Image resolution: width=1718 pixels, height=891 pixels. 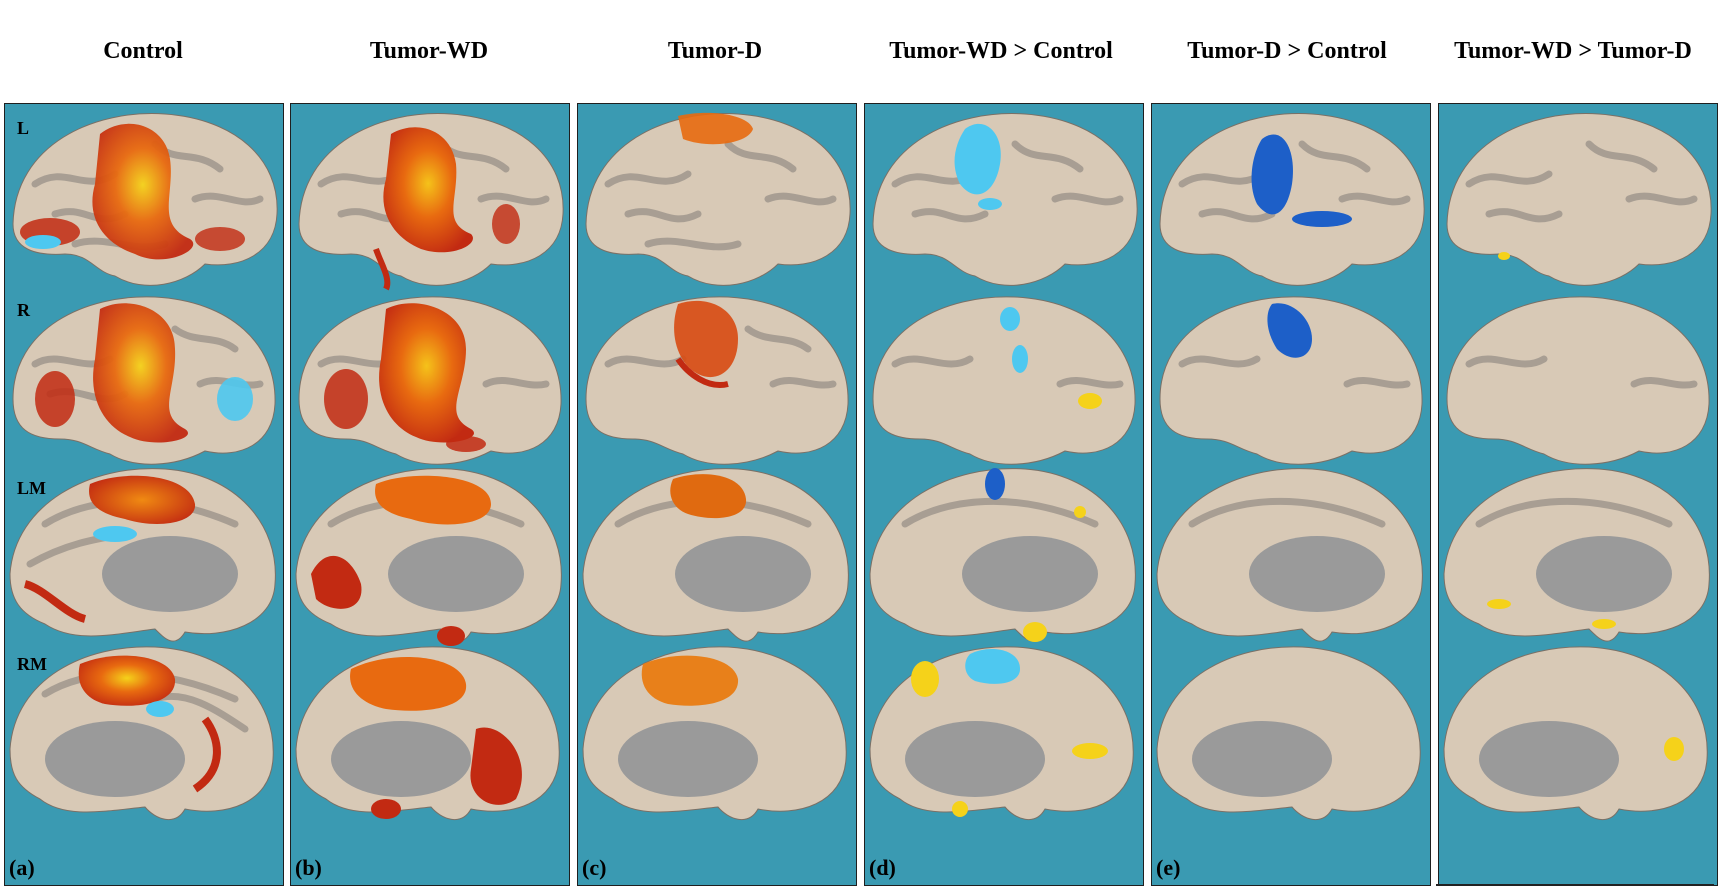 What do you see at coordinates (1575, 885) in the screenshot?
I see `bottom-rule` at bounding box center [1575, 885].